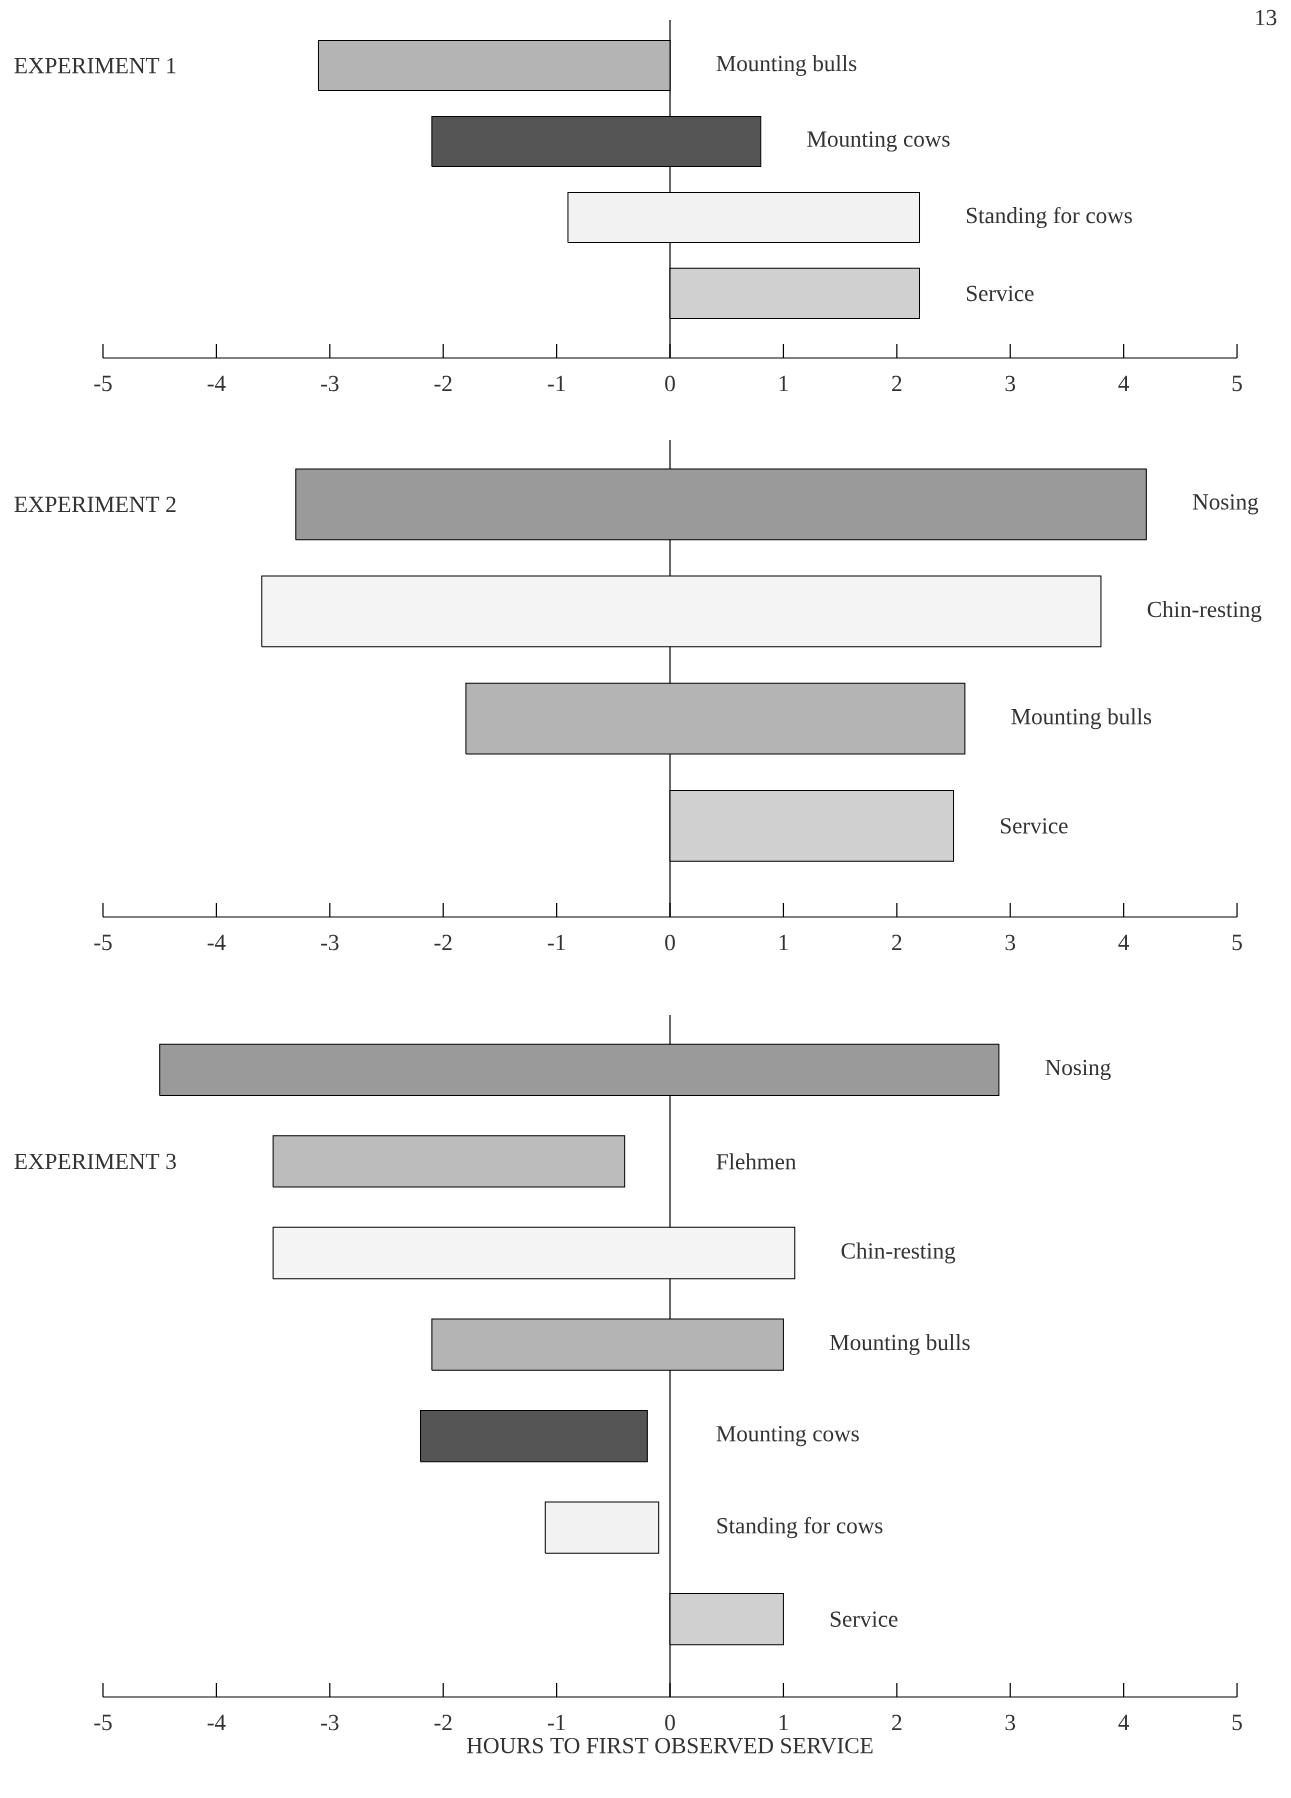  Describe the element at coordinates (95, 1161) in the screenshot. I see `text: EXPERIMENT 3` at that location.